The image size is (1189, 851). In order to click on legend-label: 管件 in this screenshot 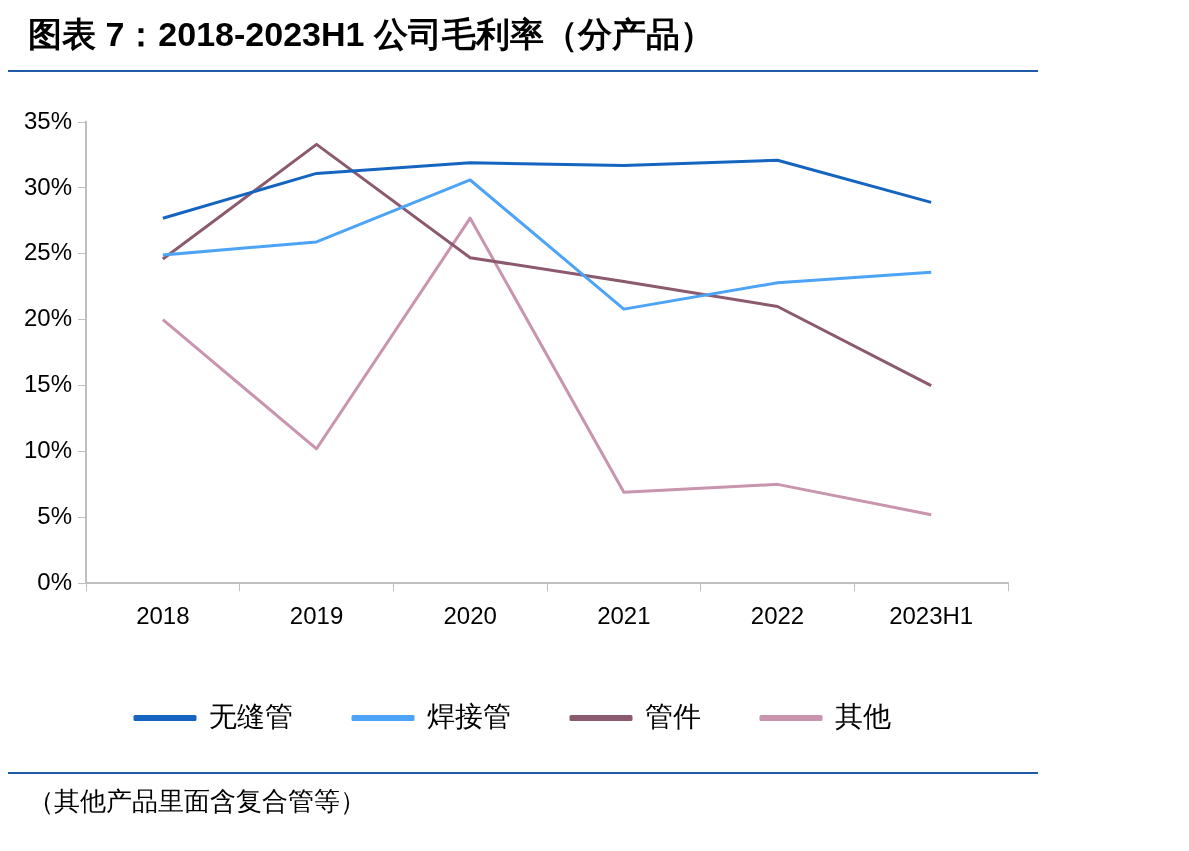, I will do `click(673, 716)`.